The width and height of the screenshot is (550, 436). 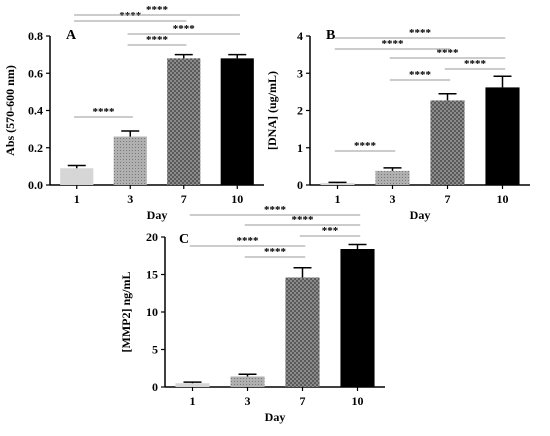 I want to click on y-tick-label: 15, so click(x=152, y=275).